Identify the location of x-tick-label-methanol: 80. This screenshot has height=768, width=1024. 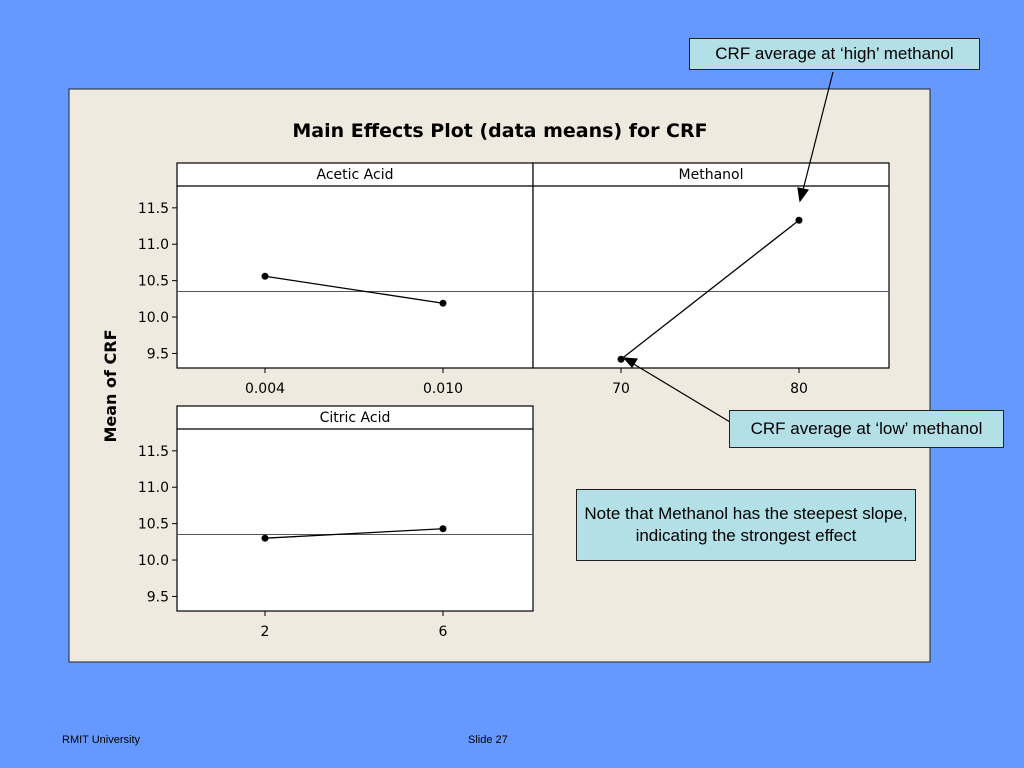
(799, 389).